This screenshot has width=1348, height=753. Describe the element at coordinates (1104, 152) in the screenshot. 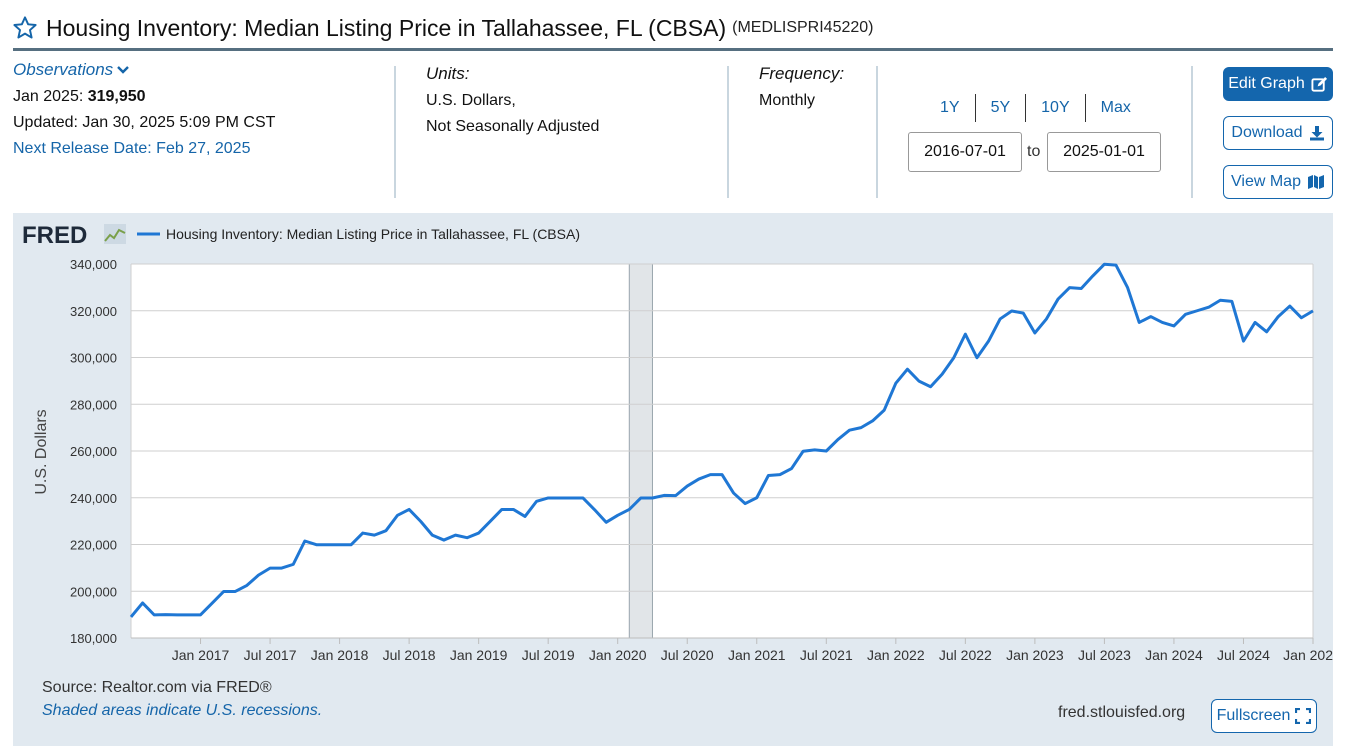

I see `end-date-input` at that location.